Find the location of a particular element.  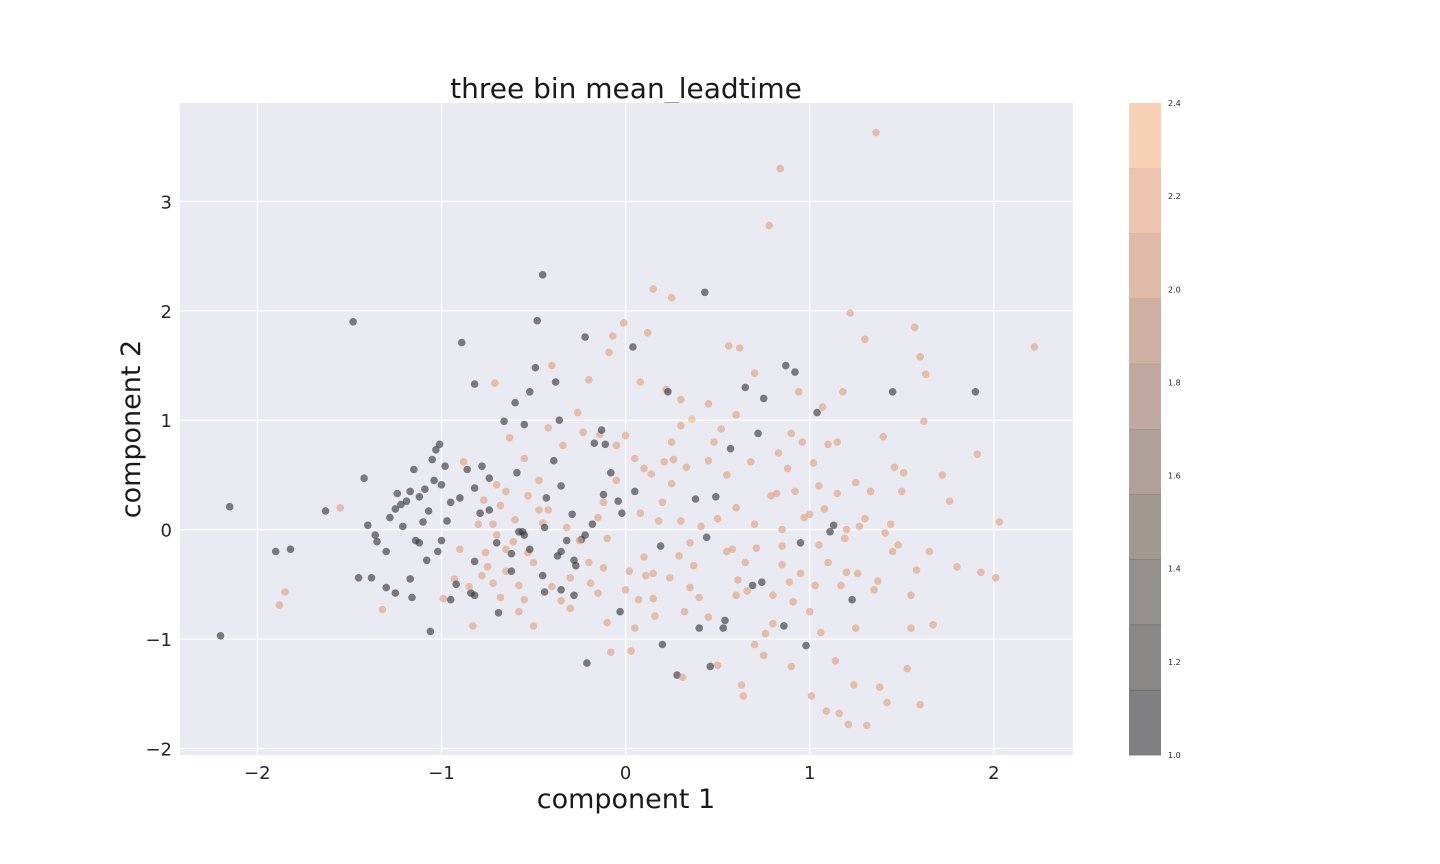

x-tick-label: 2 is located at coordinates (993, 773).